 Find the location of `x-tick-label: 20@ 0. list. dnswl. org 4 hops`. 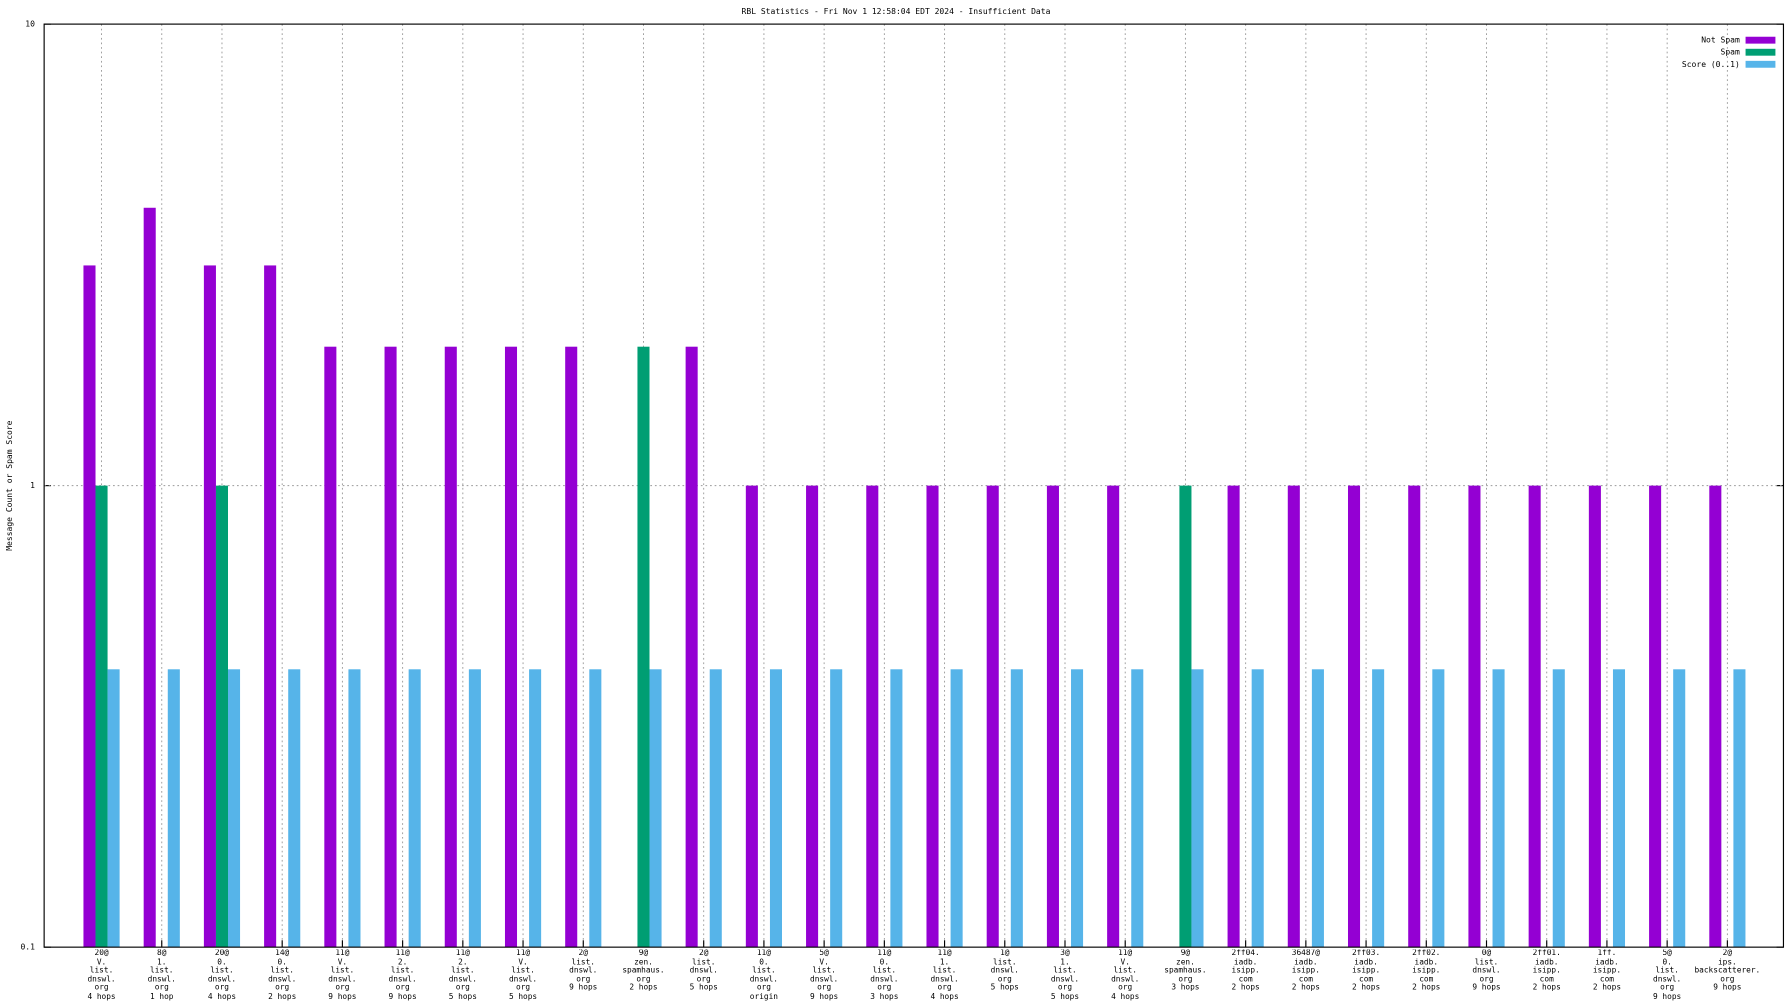

x-tick-label: 20@ 0. list. dnswl. org 4 hops is located at coordinates (222, 975).